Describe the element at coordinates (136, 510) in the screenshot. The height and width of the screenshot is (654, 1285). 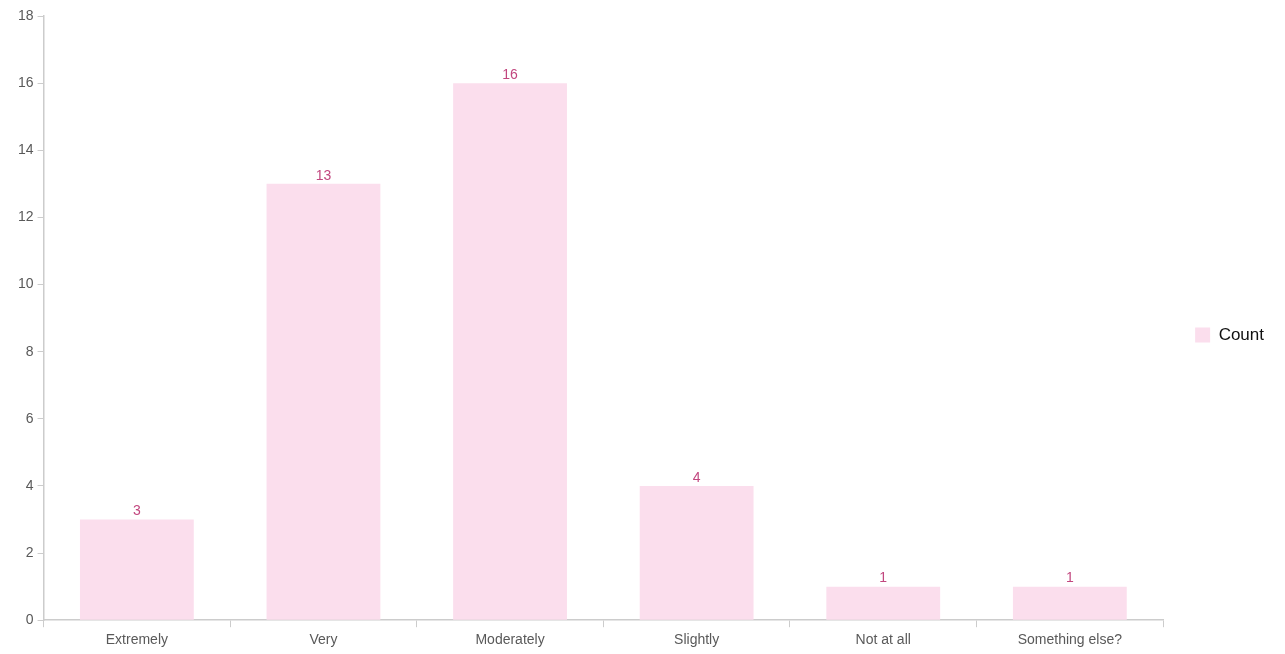
I see `data-label: 3` at that location.